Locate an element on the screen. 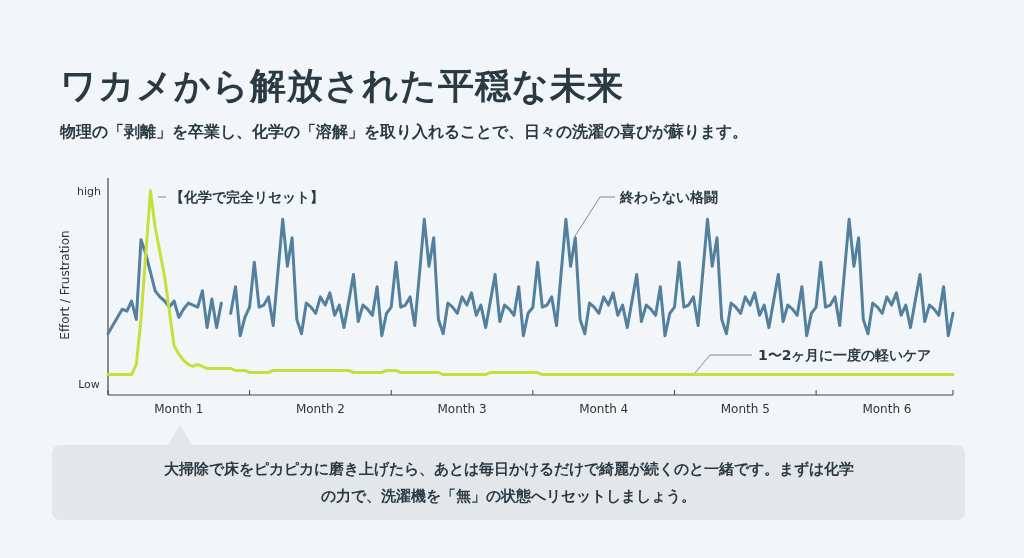  x-tick-label: Month 5 is located at coordinates (745, 409).